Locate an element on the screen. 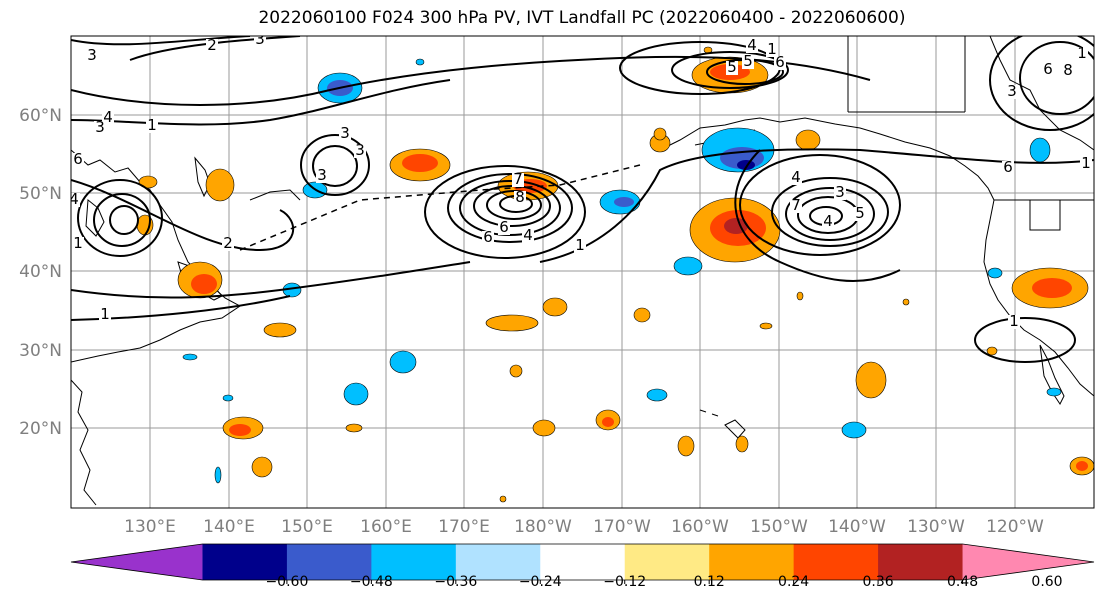 Image resolution: width=1105 pixels, height=601 pixels. lon-label: 180°W is located at coordinates (543, 527).